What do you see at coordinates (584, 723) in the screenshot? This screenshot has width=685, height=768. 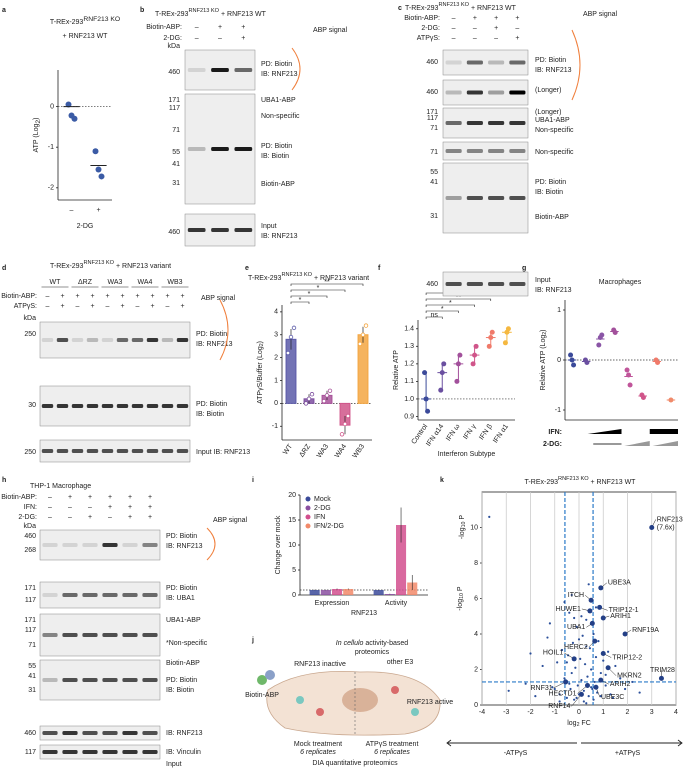 I see `text-part: FC` at bounding box center [584, 723].